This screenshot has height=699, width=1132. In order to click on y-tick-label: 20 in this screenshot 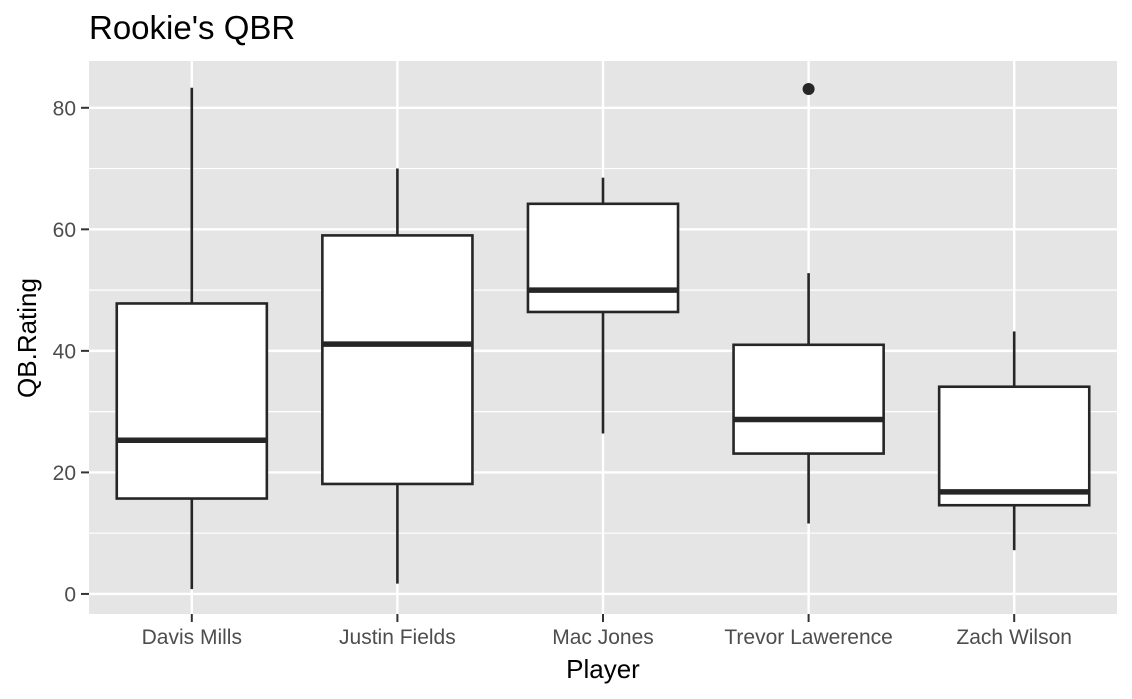, I will do `click(64, 473)`.